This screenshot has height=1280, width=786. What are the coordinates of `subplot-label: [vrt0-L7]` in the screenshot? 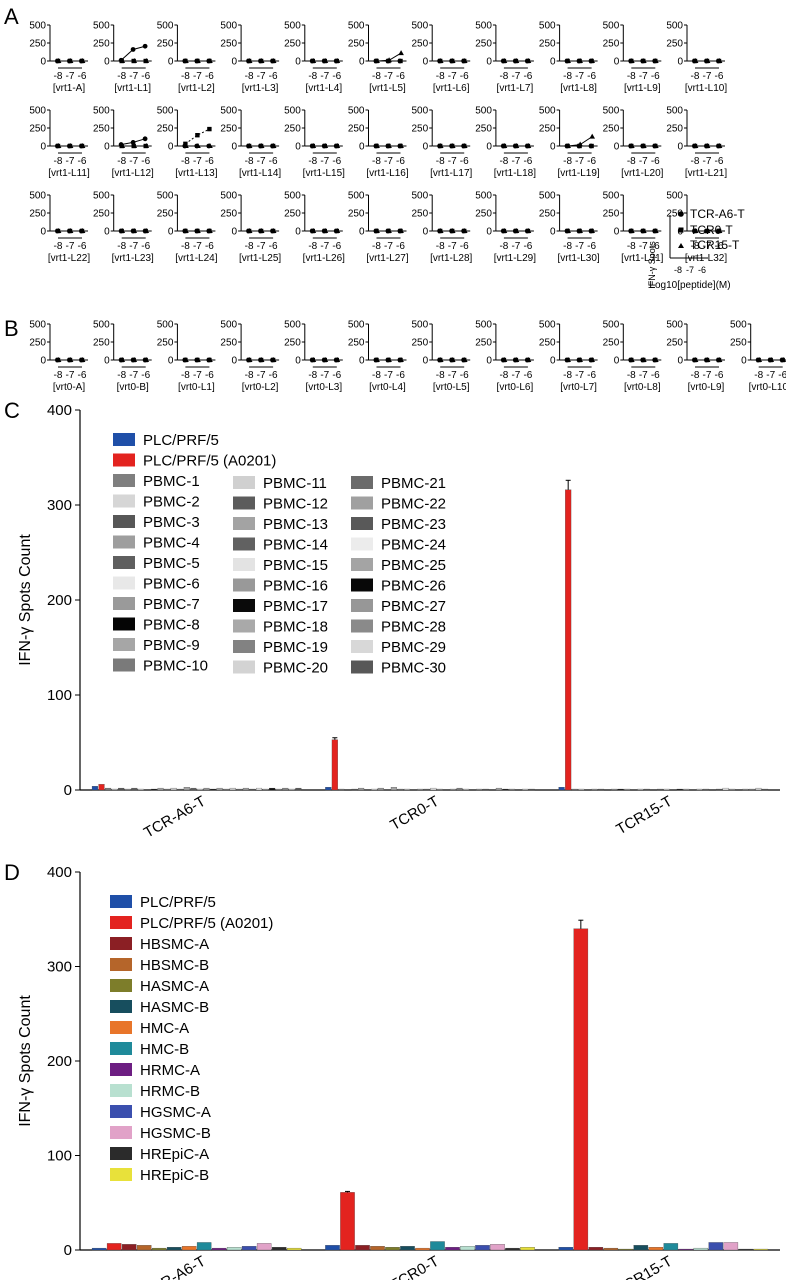 It's located at (578, 387).